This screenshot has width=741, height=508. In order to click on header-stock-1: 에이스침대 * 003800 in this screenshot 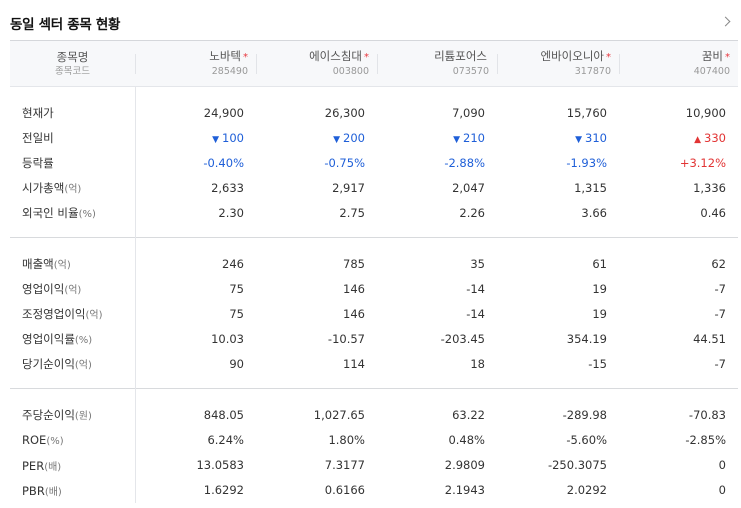, I will do `click(316, 63)`.